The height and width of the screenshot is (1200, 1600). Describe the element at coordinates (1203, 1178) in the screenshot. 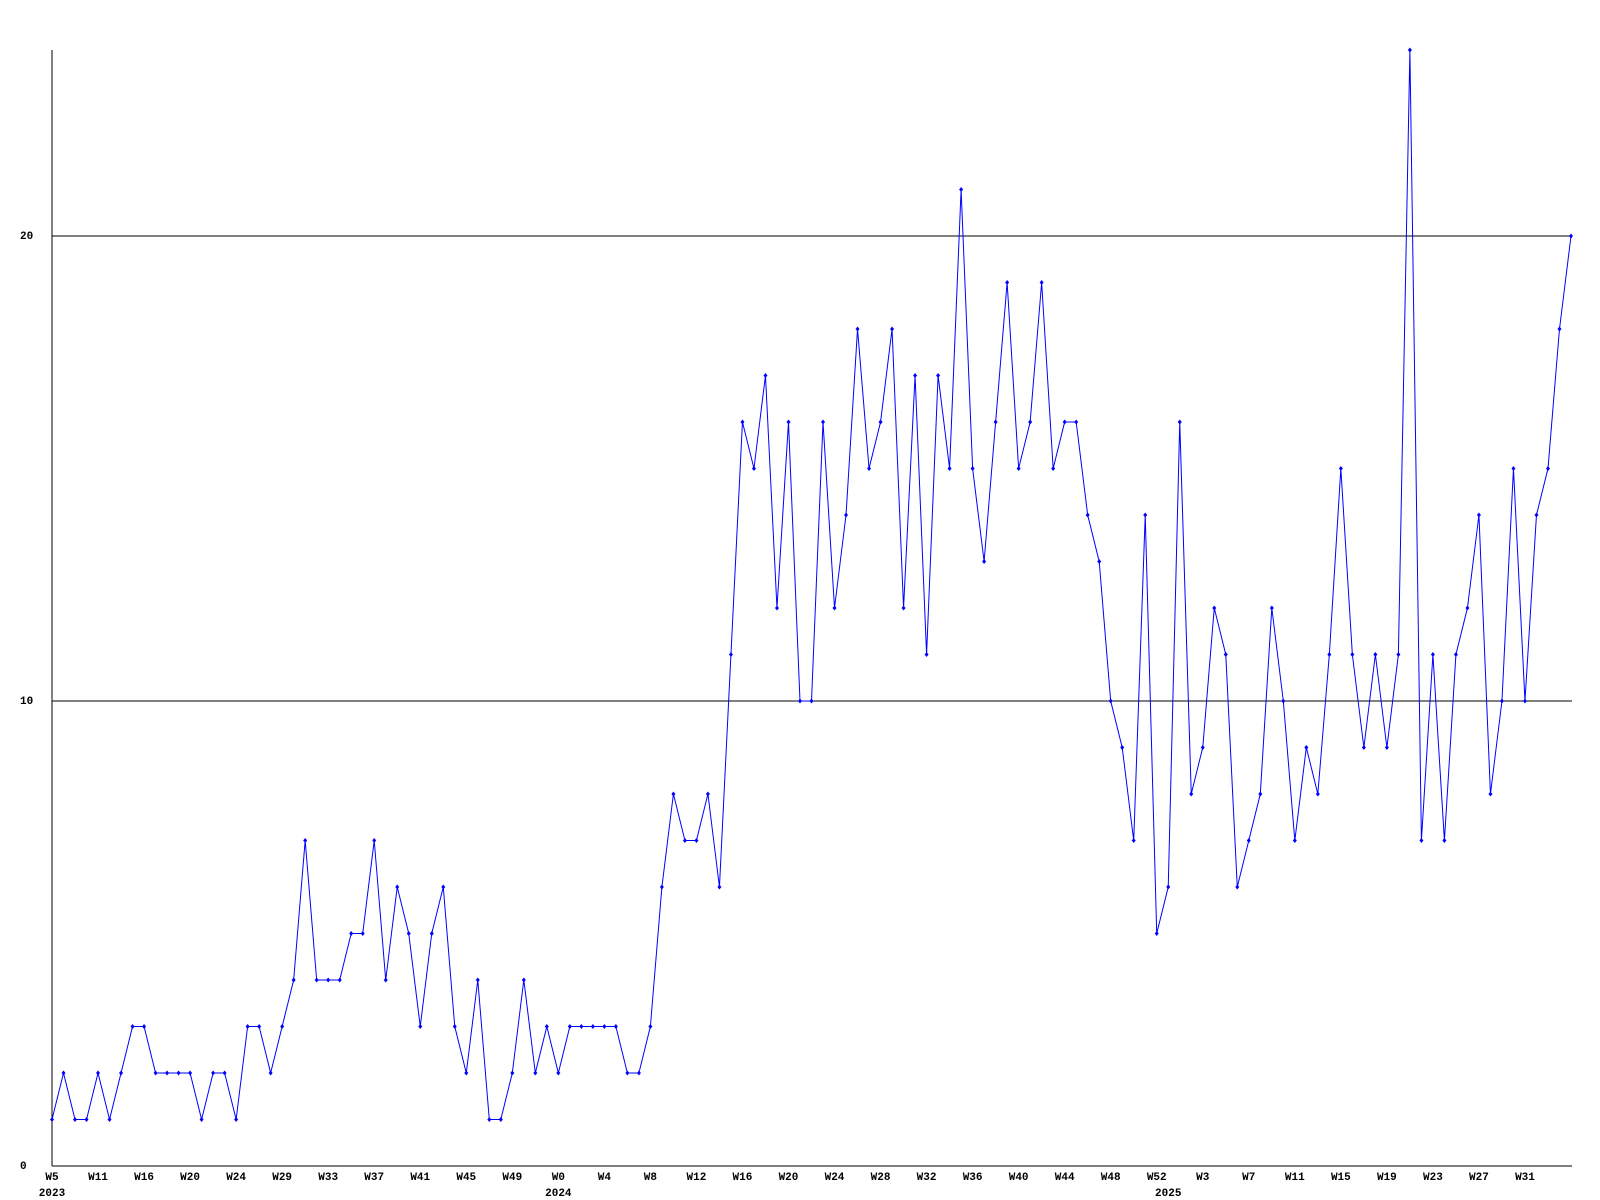

I see `x-tick-label: W3` at that location.